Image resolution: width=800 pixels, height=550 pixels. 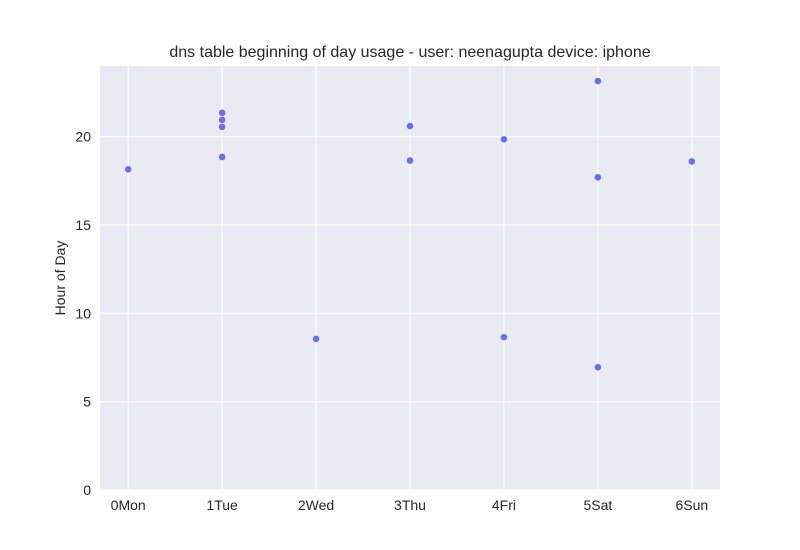 What do you see at coordinates (410, 505) in the screenshot?
I see `x-tick-label: 3Thu` at bounding box center [410, 505].